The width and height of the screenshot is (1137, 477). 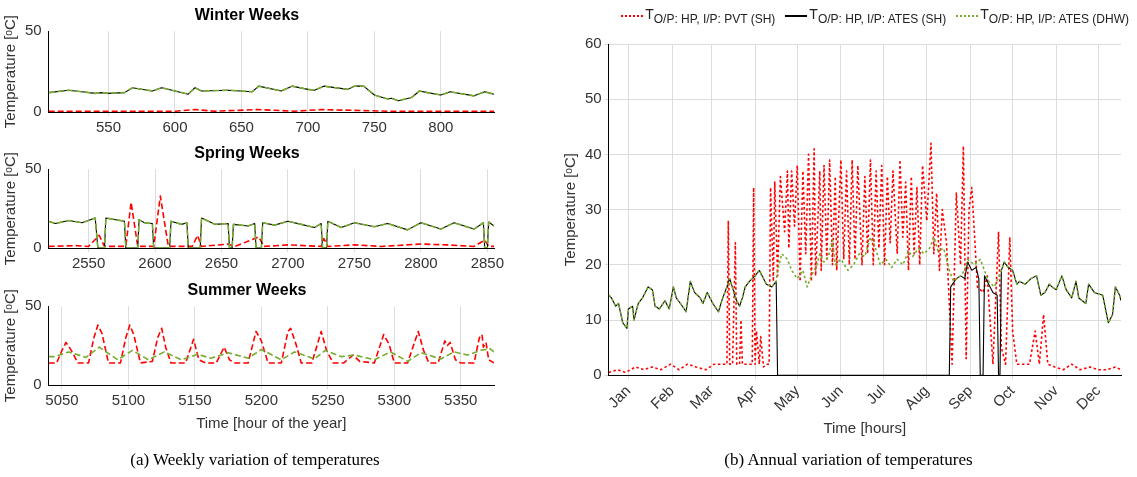 What do you see at coordinates (374, 127) in the screenshot?
I see `x-tick-label: 750` at bounding box center [374, 127].